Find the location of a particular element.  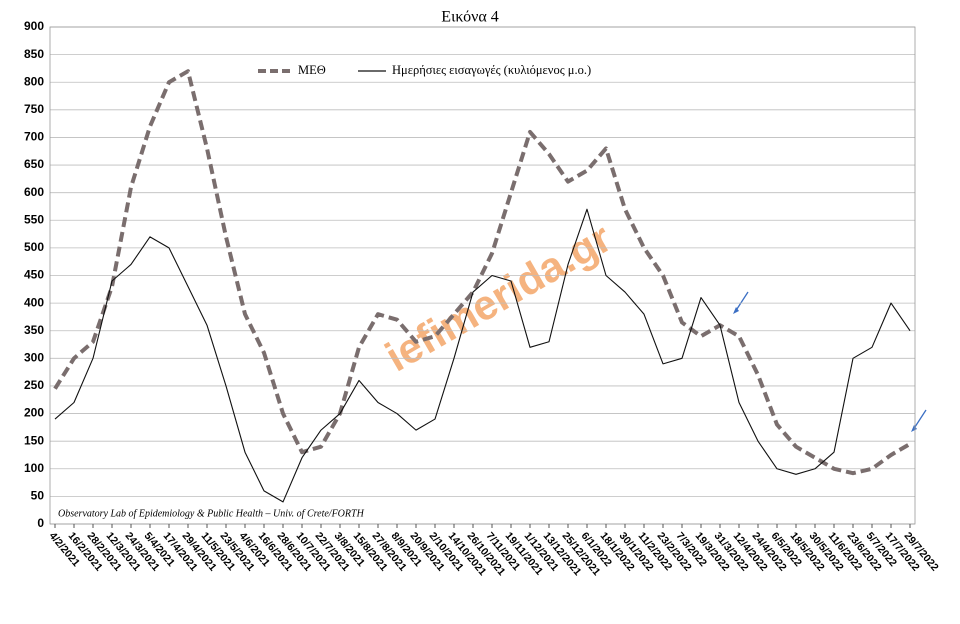

y-tick-label: 450 is located at coordinates (34, 275).